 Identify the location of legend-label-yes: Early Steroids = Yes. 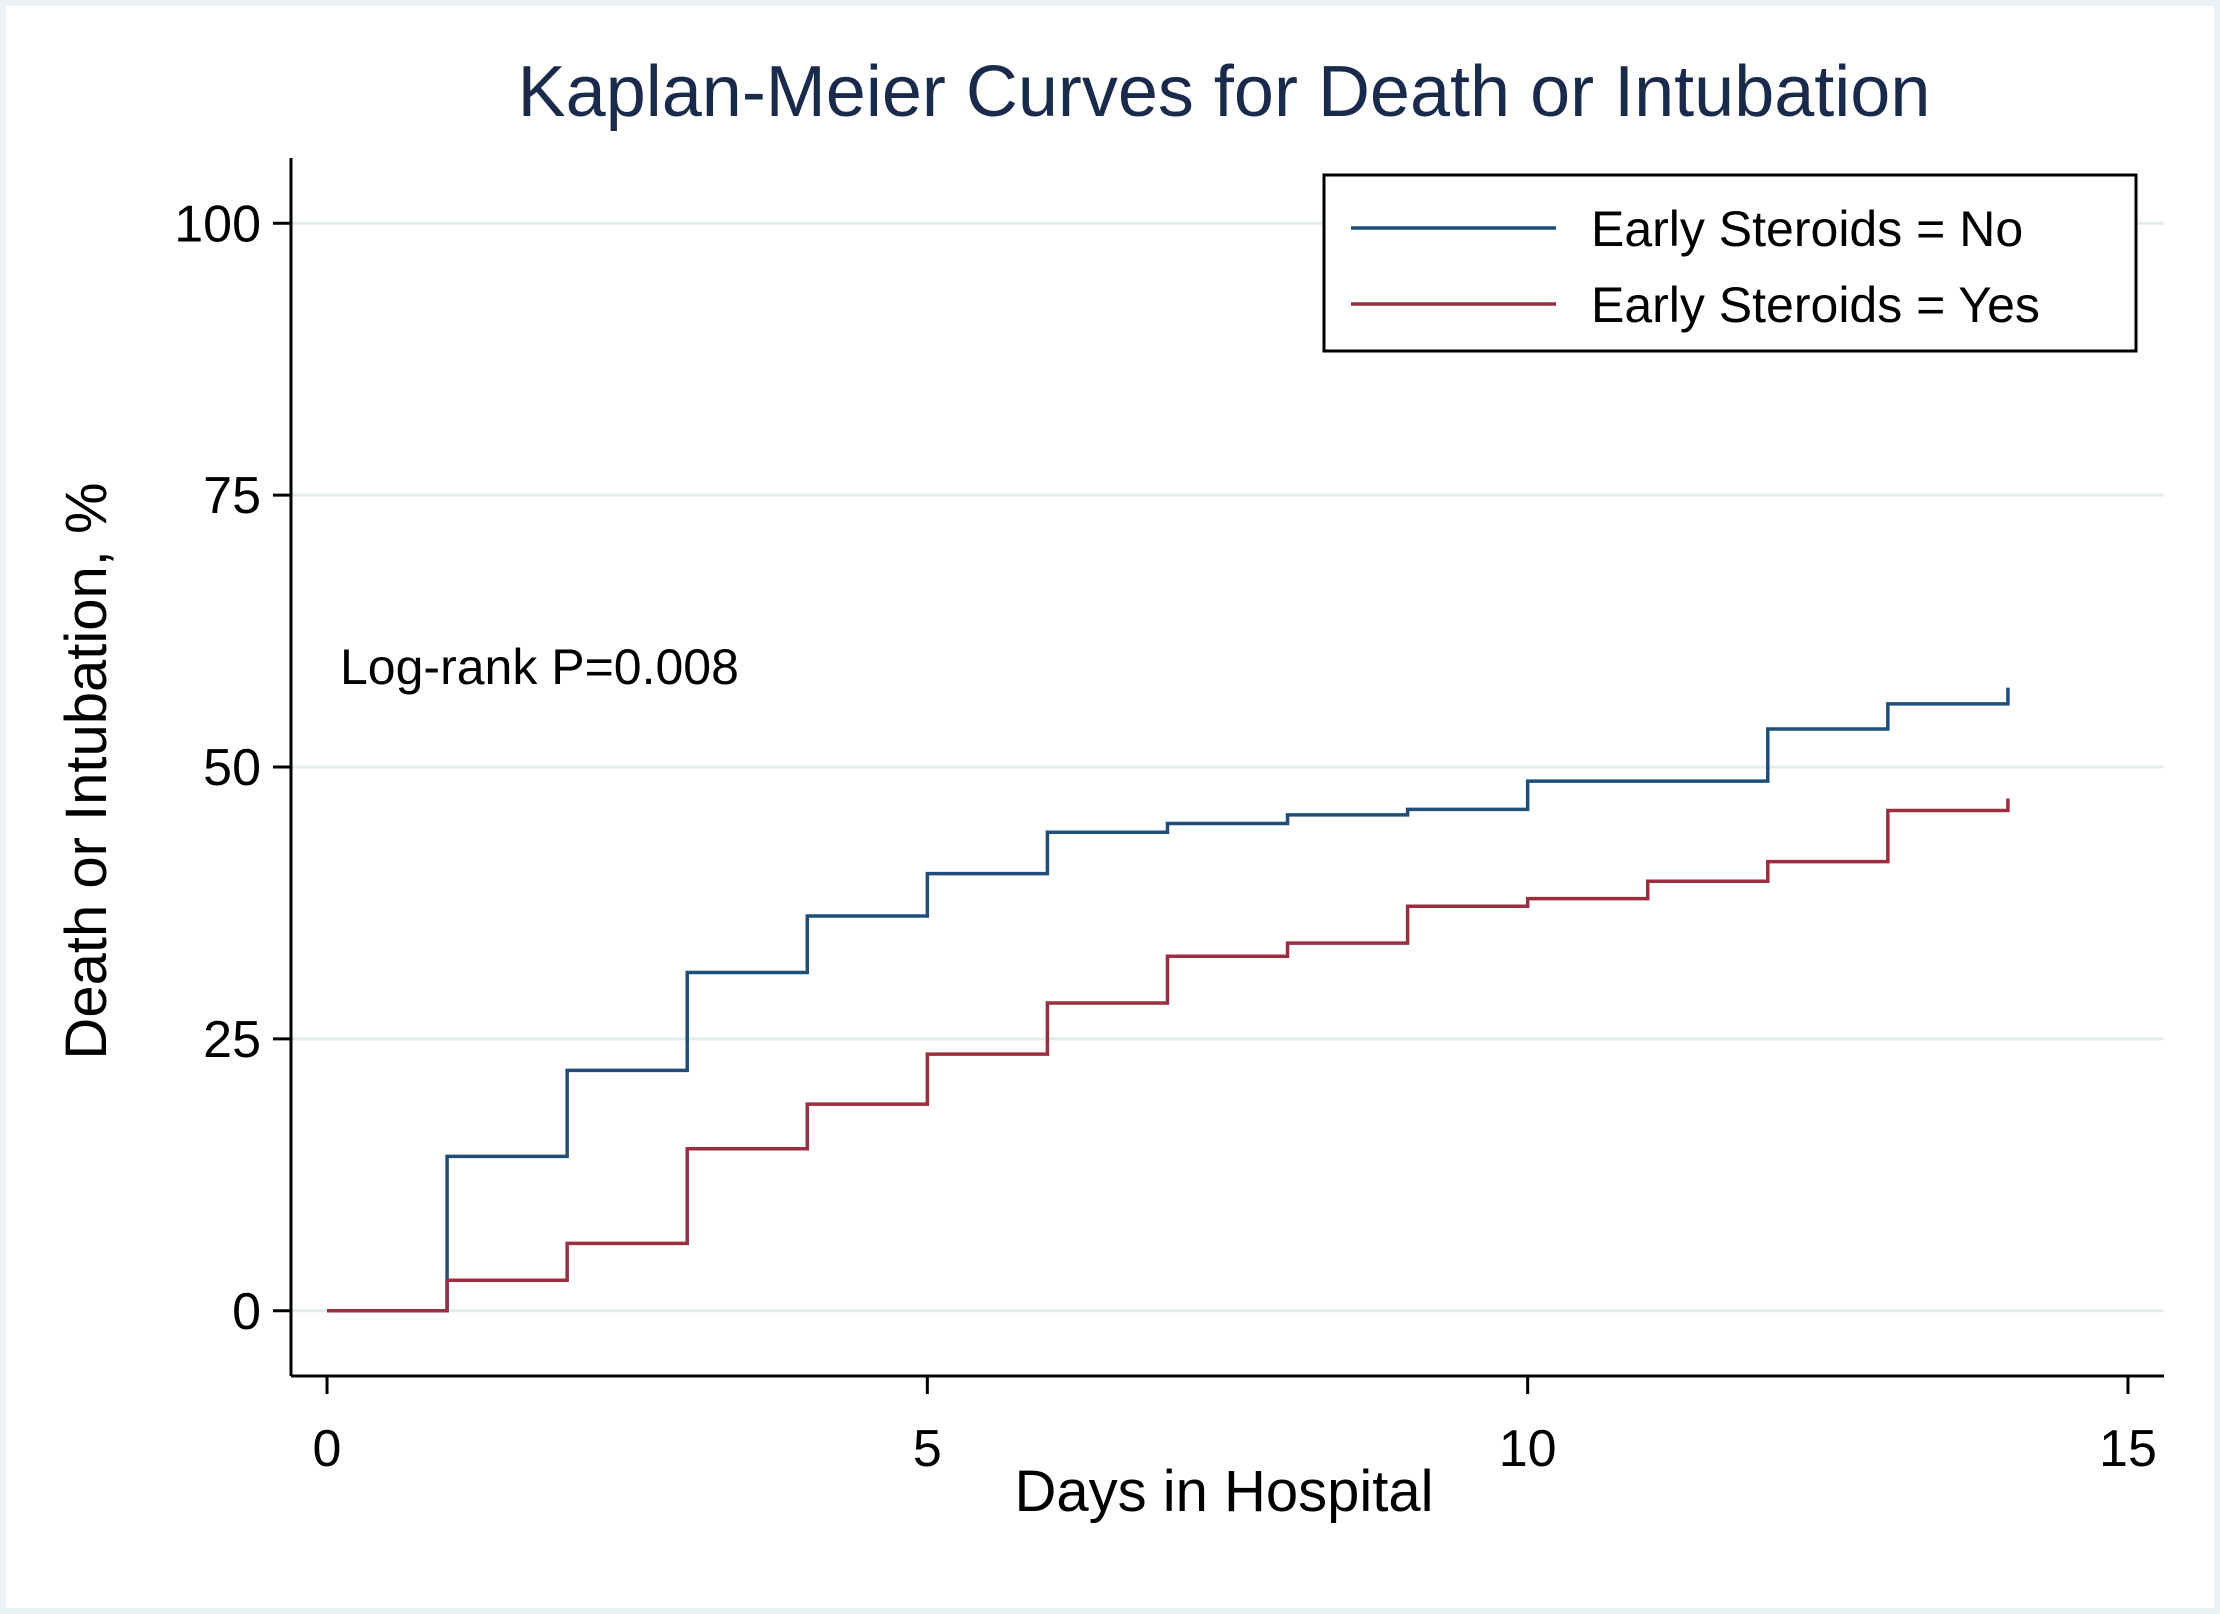
(1815, 305).